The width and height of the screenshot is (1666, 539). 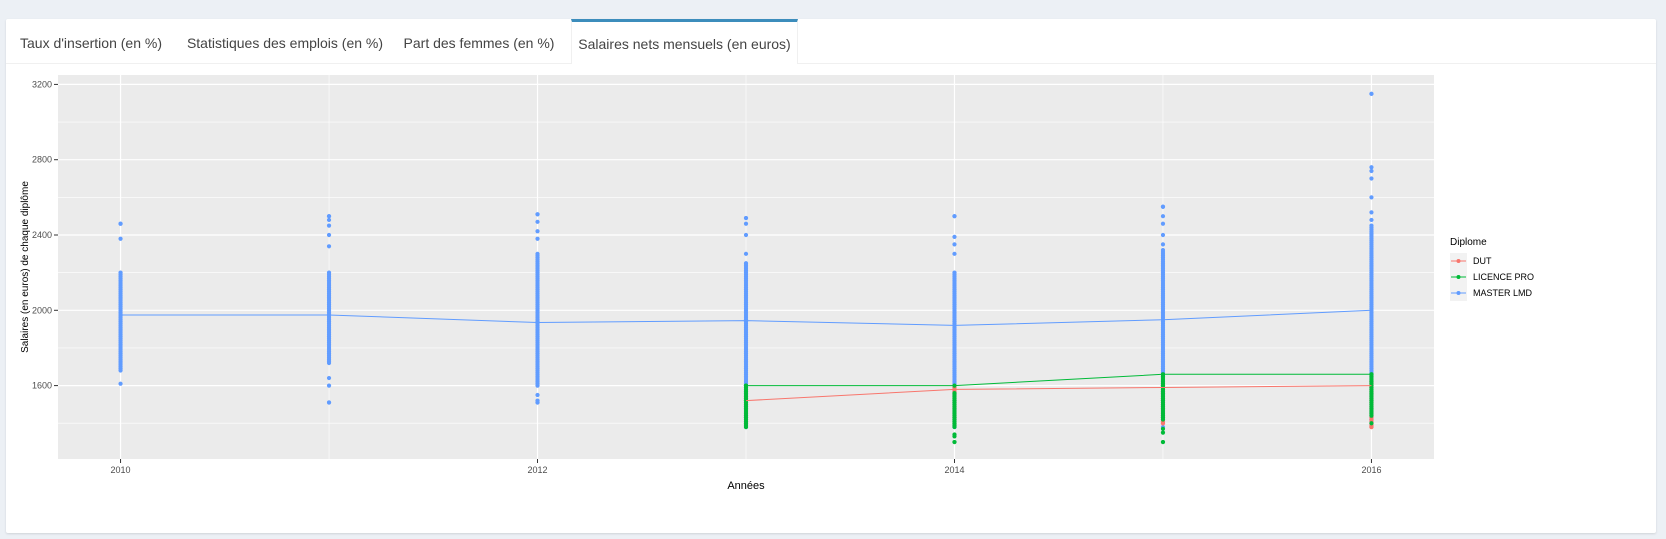 I want to click on legend-item: LICENCE PRO, so click(x=1492, y=277).